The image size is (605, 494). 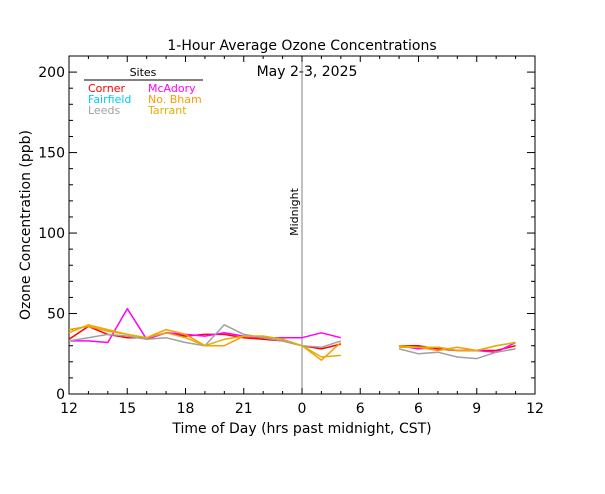 What do you see at coordinates (109, 99) in the screenshot?
I see `legend-entry-fairfield: Fairfield` at bounding box center [109, 99].